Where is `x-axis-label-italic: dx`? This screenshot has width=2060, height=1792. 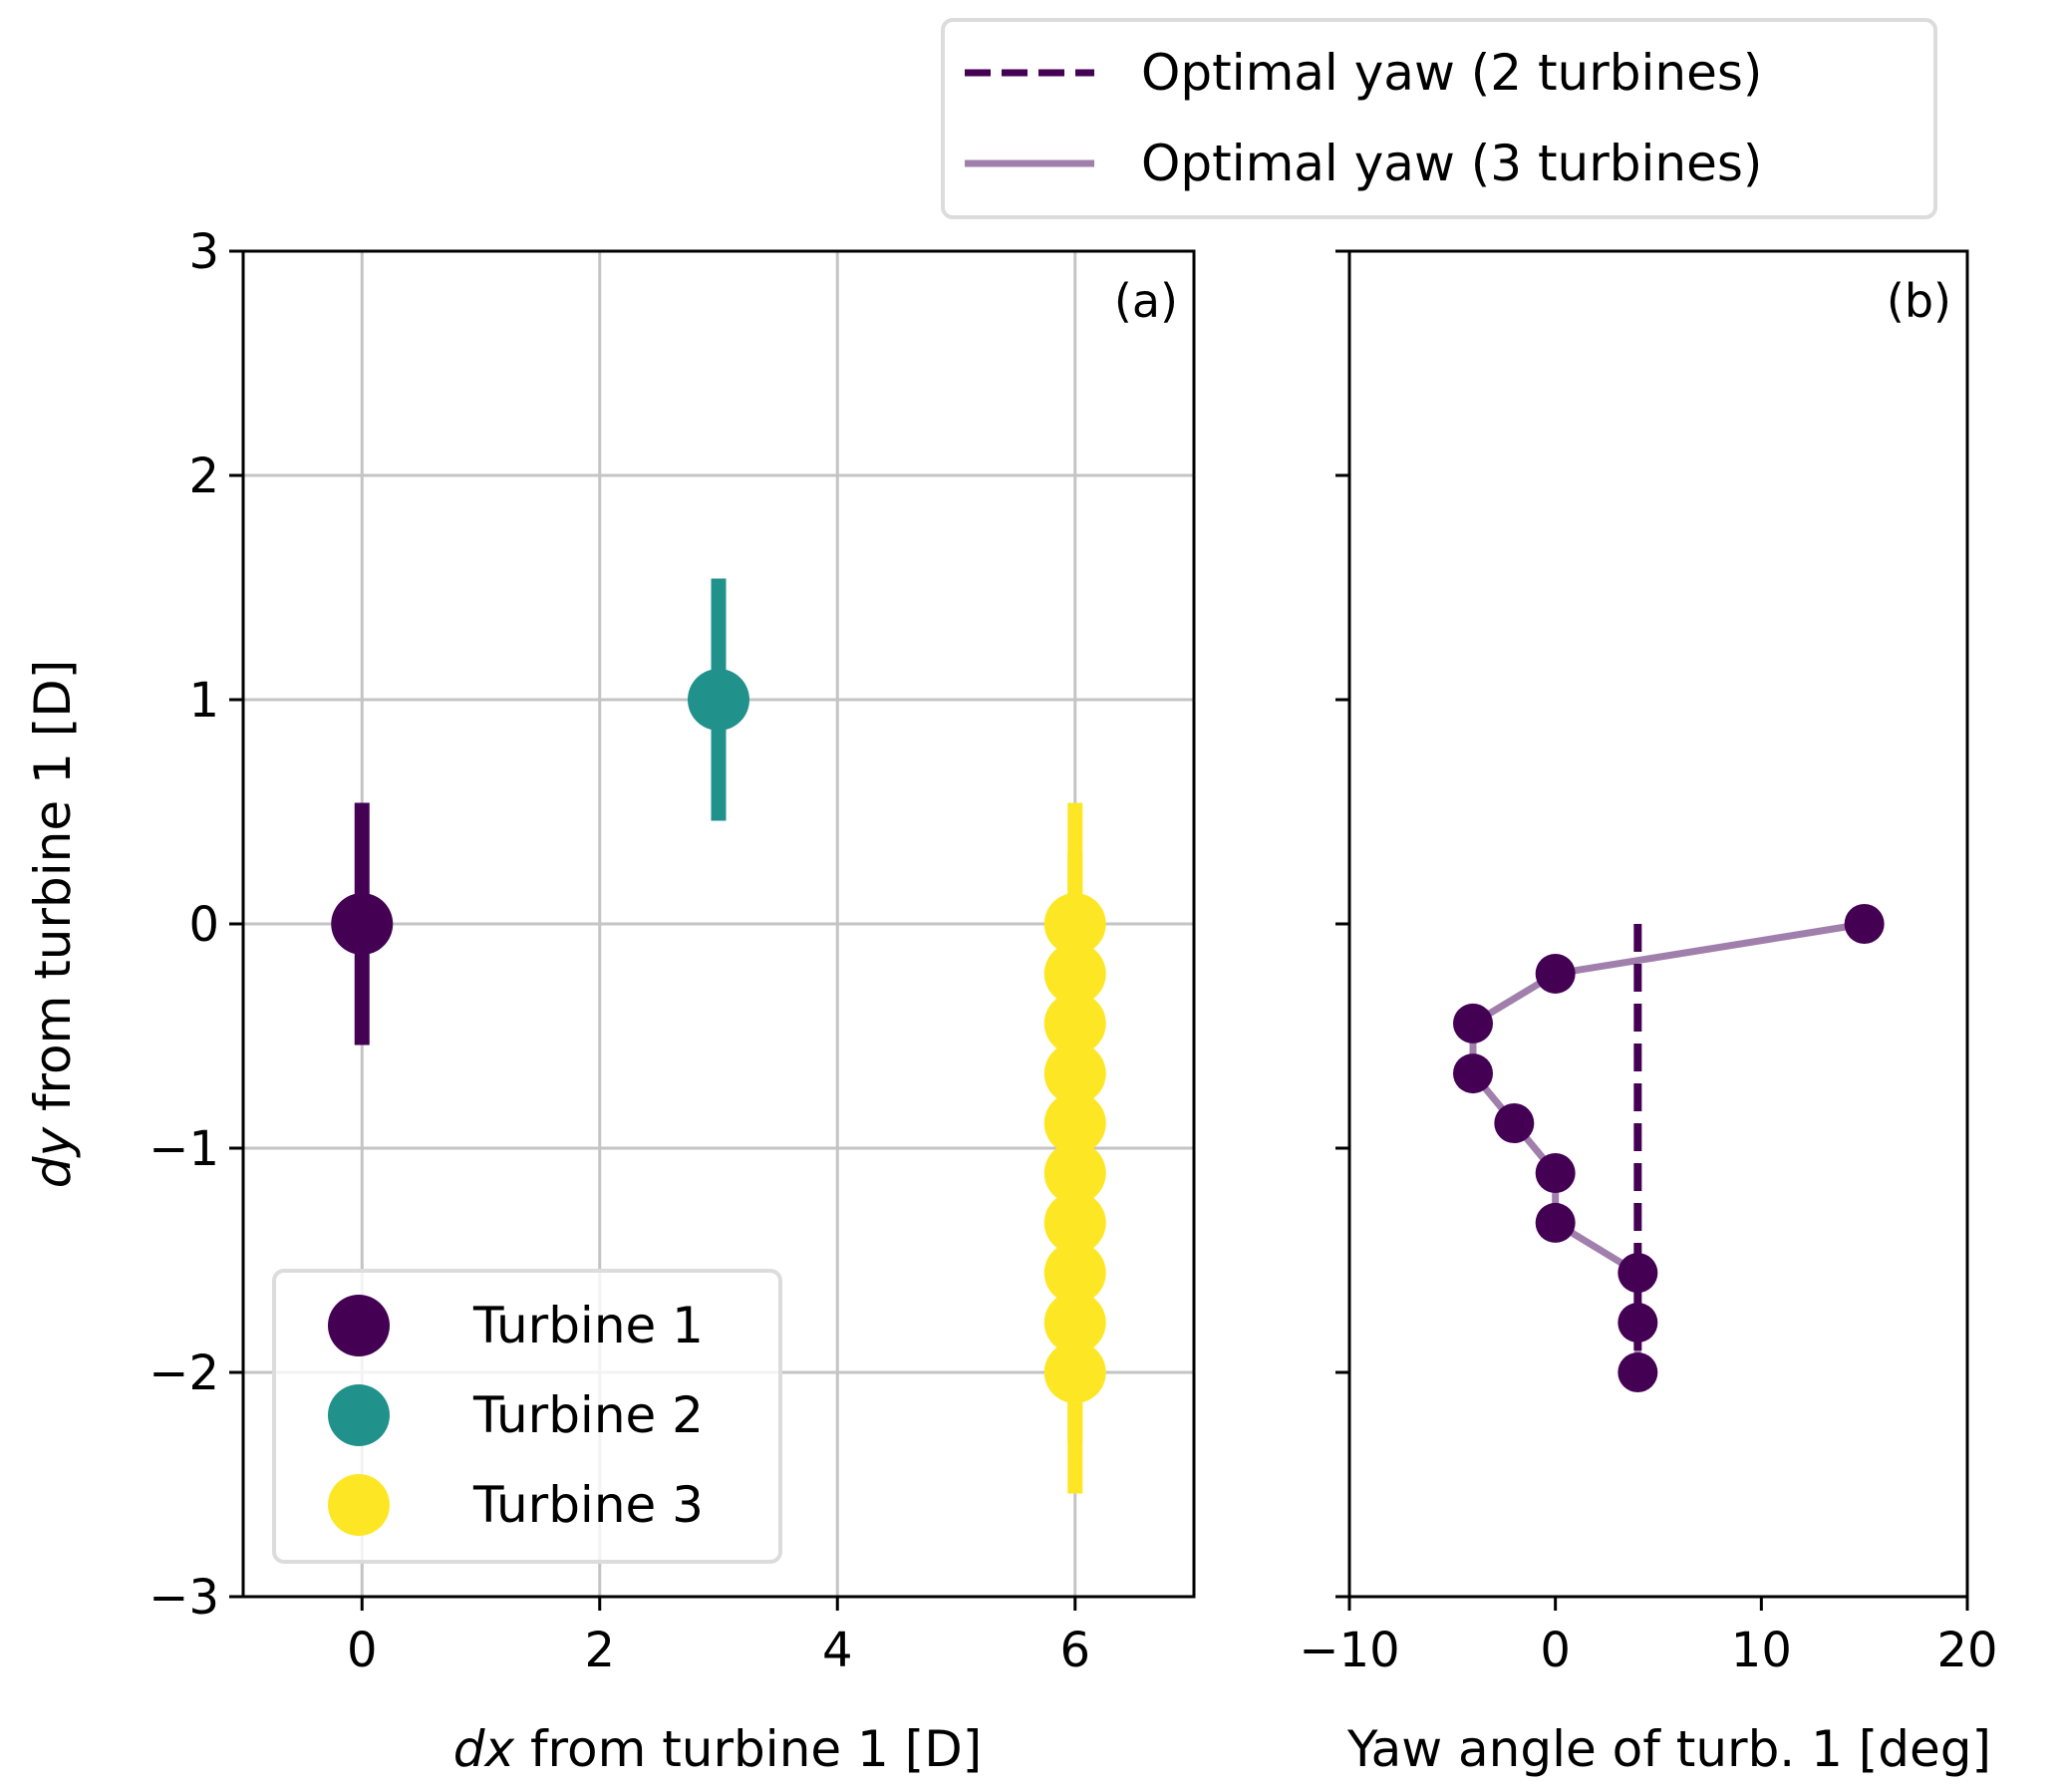
x-axis-label-italic: dx is located at coordinates (484, 1749).